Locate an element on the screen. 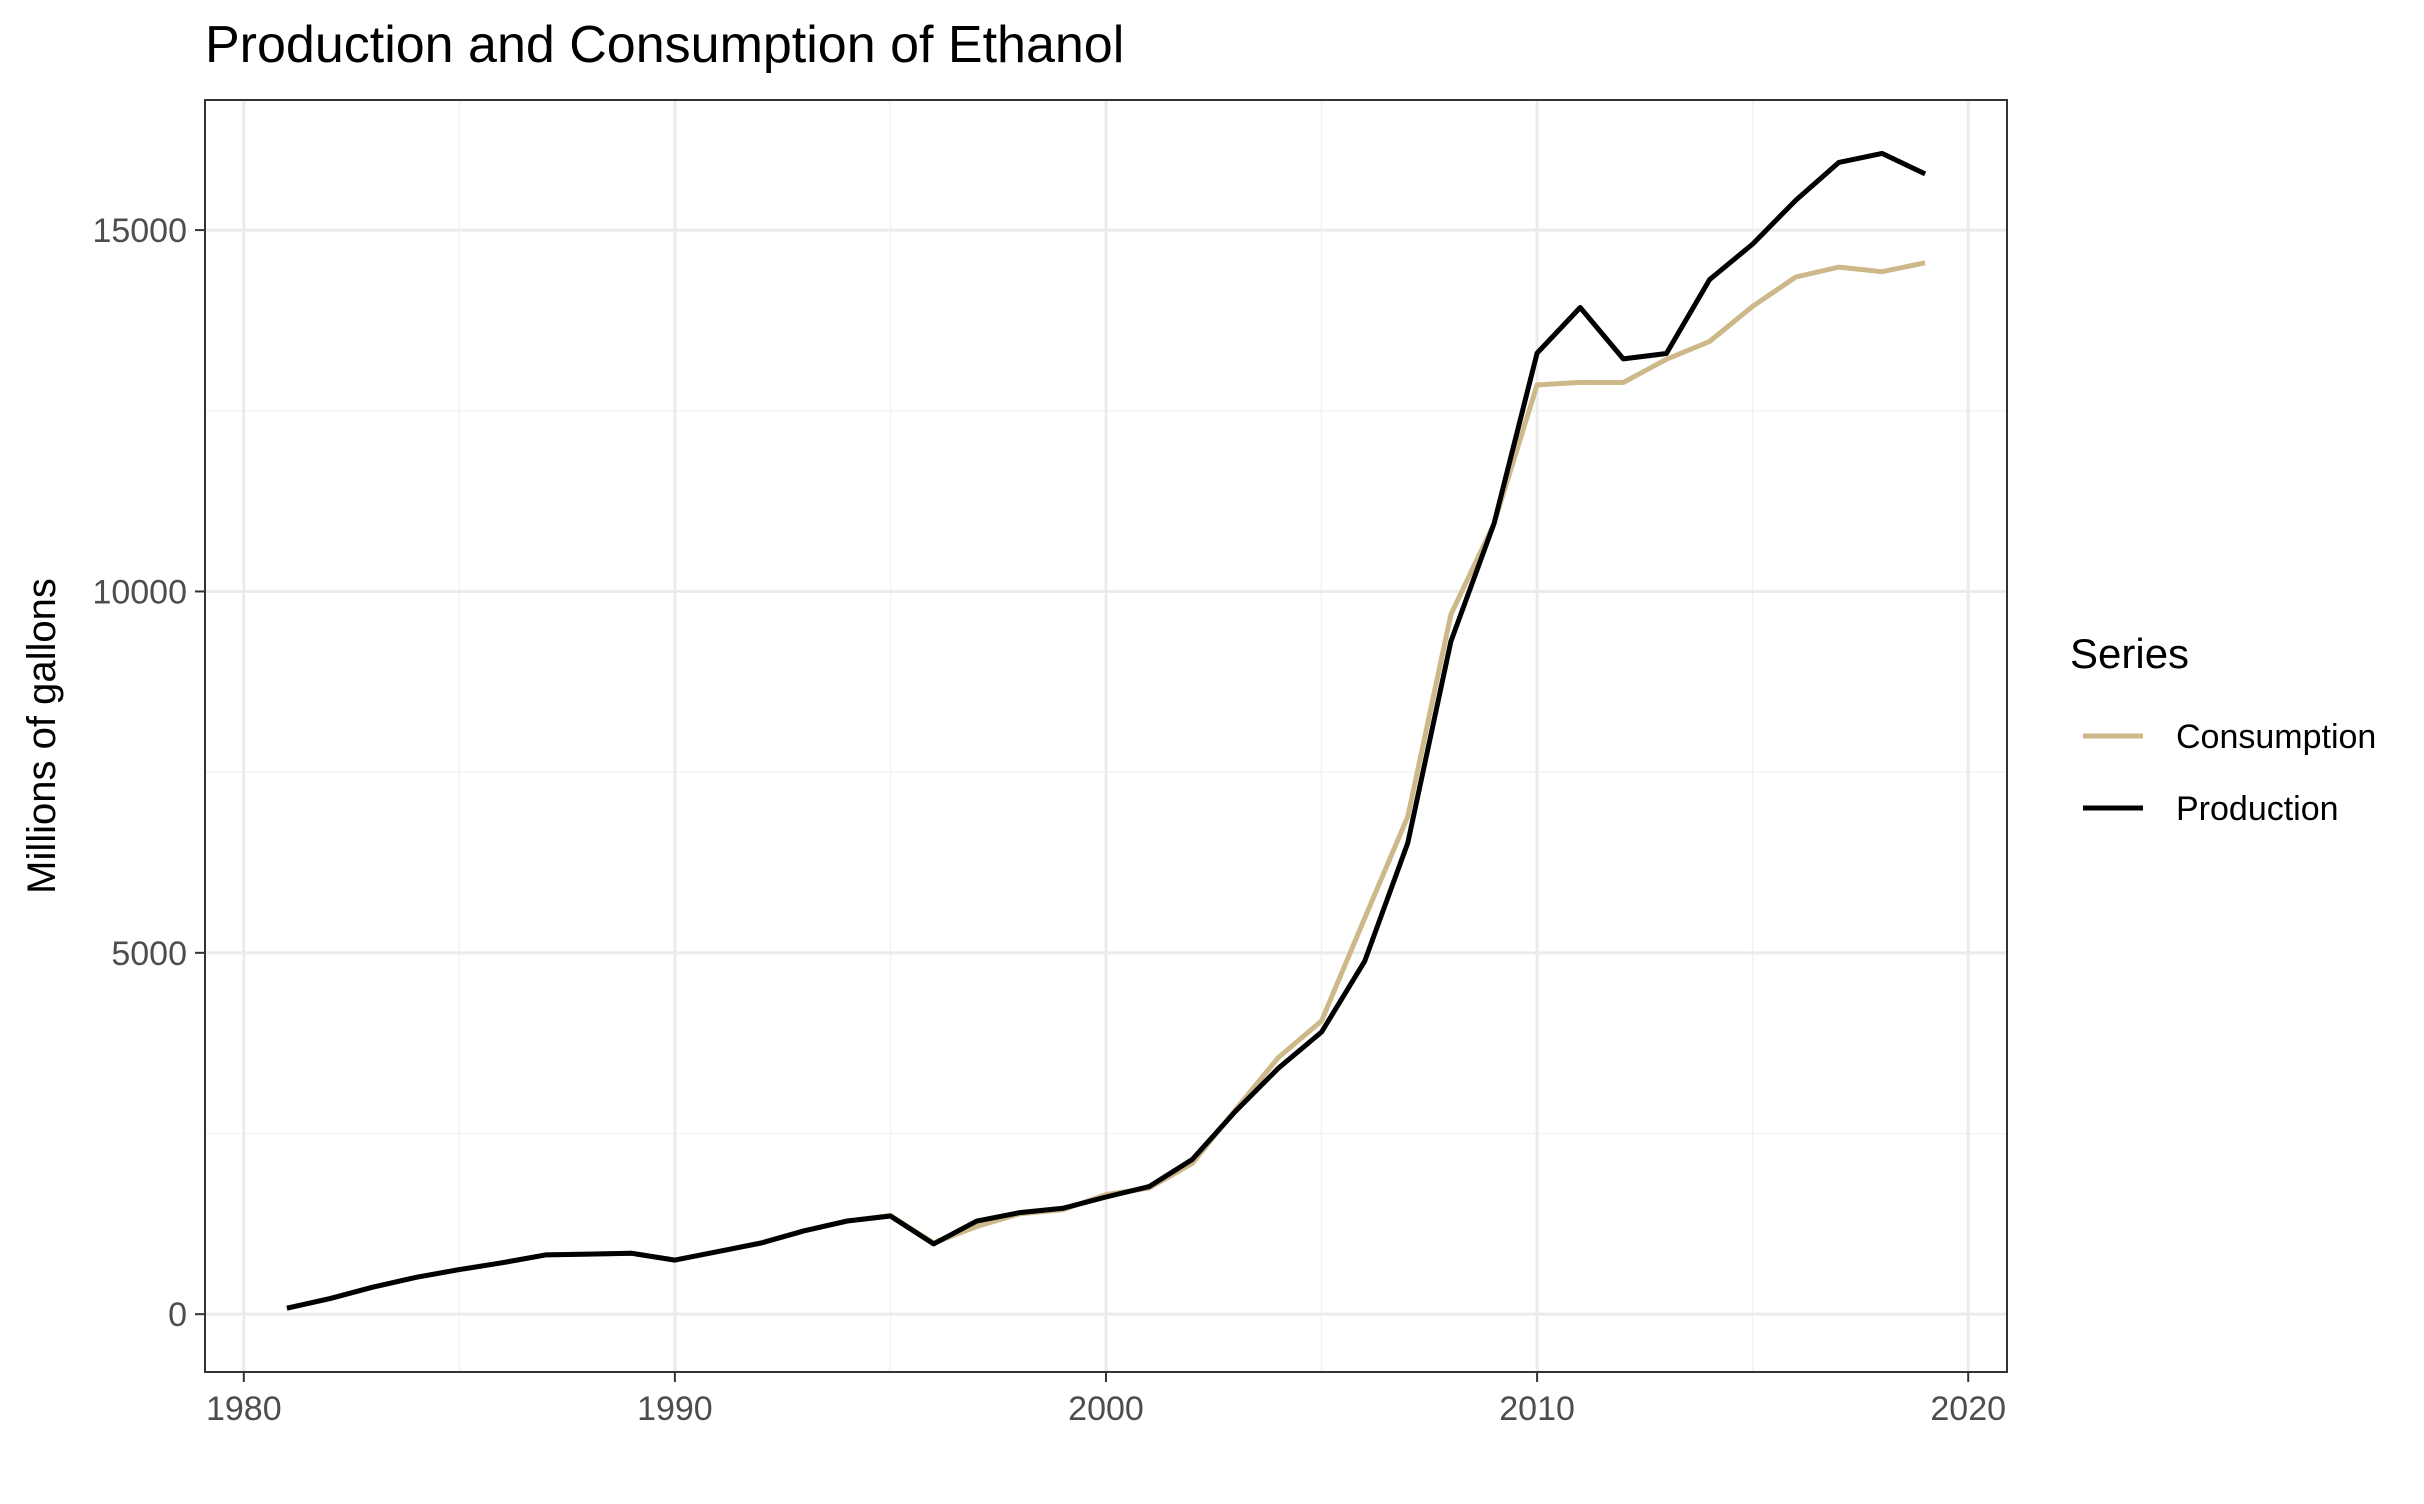  legend-item-consumption: Consumption is located at coordinates (2229, 737).